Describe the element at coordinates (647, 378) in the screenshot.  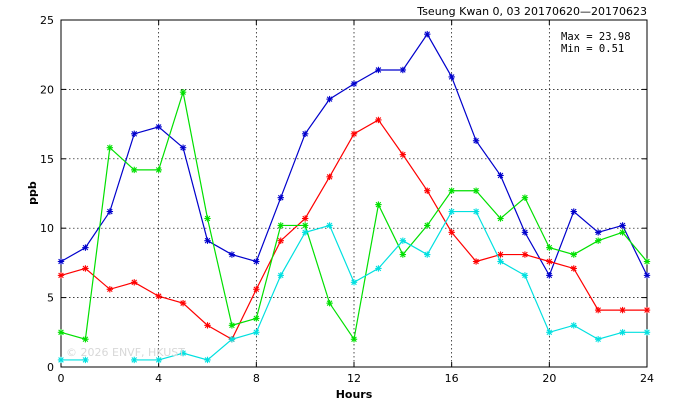
I see `x-tick-label: 24` at that location.